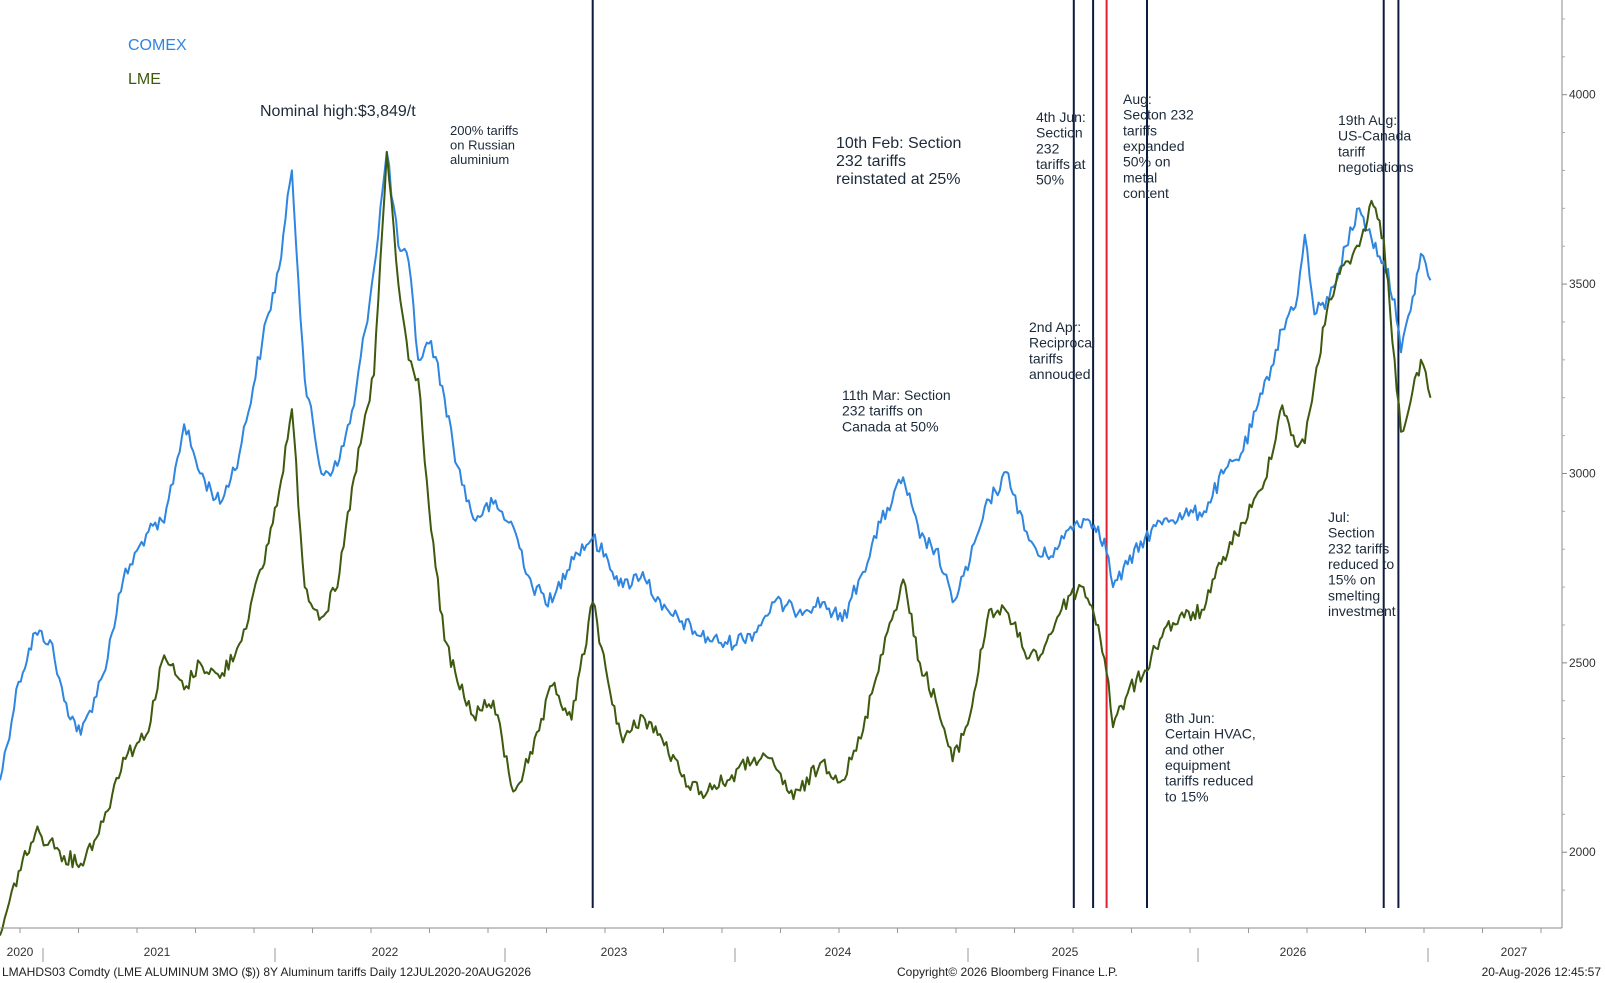 This screenshot has width=1605, height=983. I want to click on x-tick-label-2027: 2027, so click(1514, 952).